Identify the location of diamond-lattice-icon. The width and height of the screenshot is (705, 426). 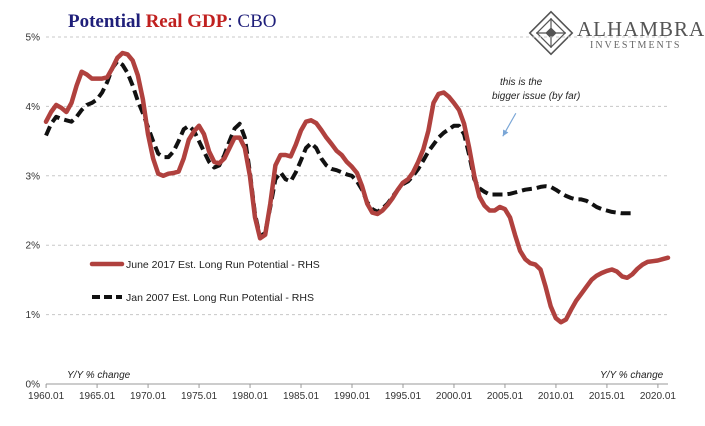
(551, 33).